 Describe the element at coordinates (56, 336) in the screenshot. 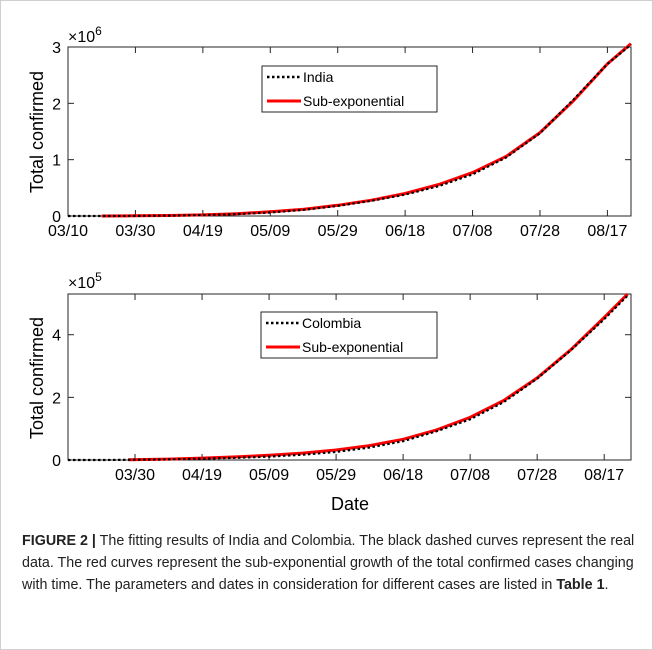

I see `y-tick-label: 4` at that location.